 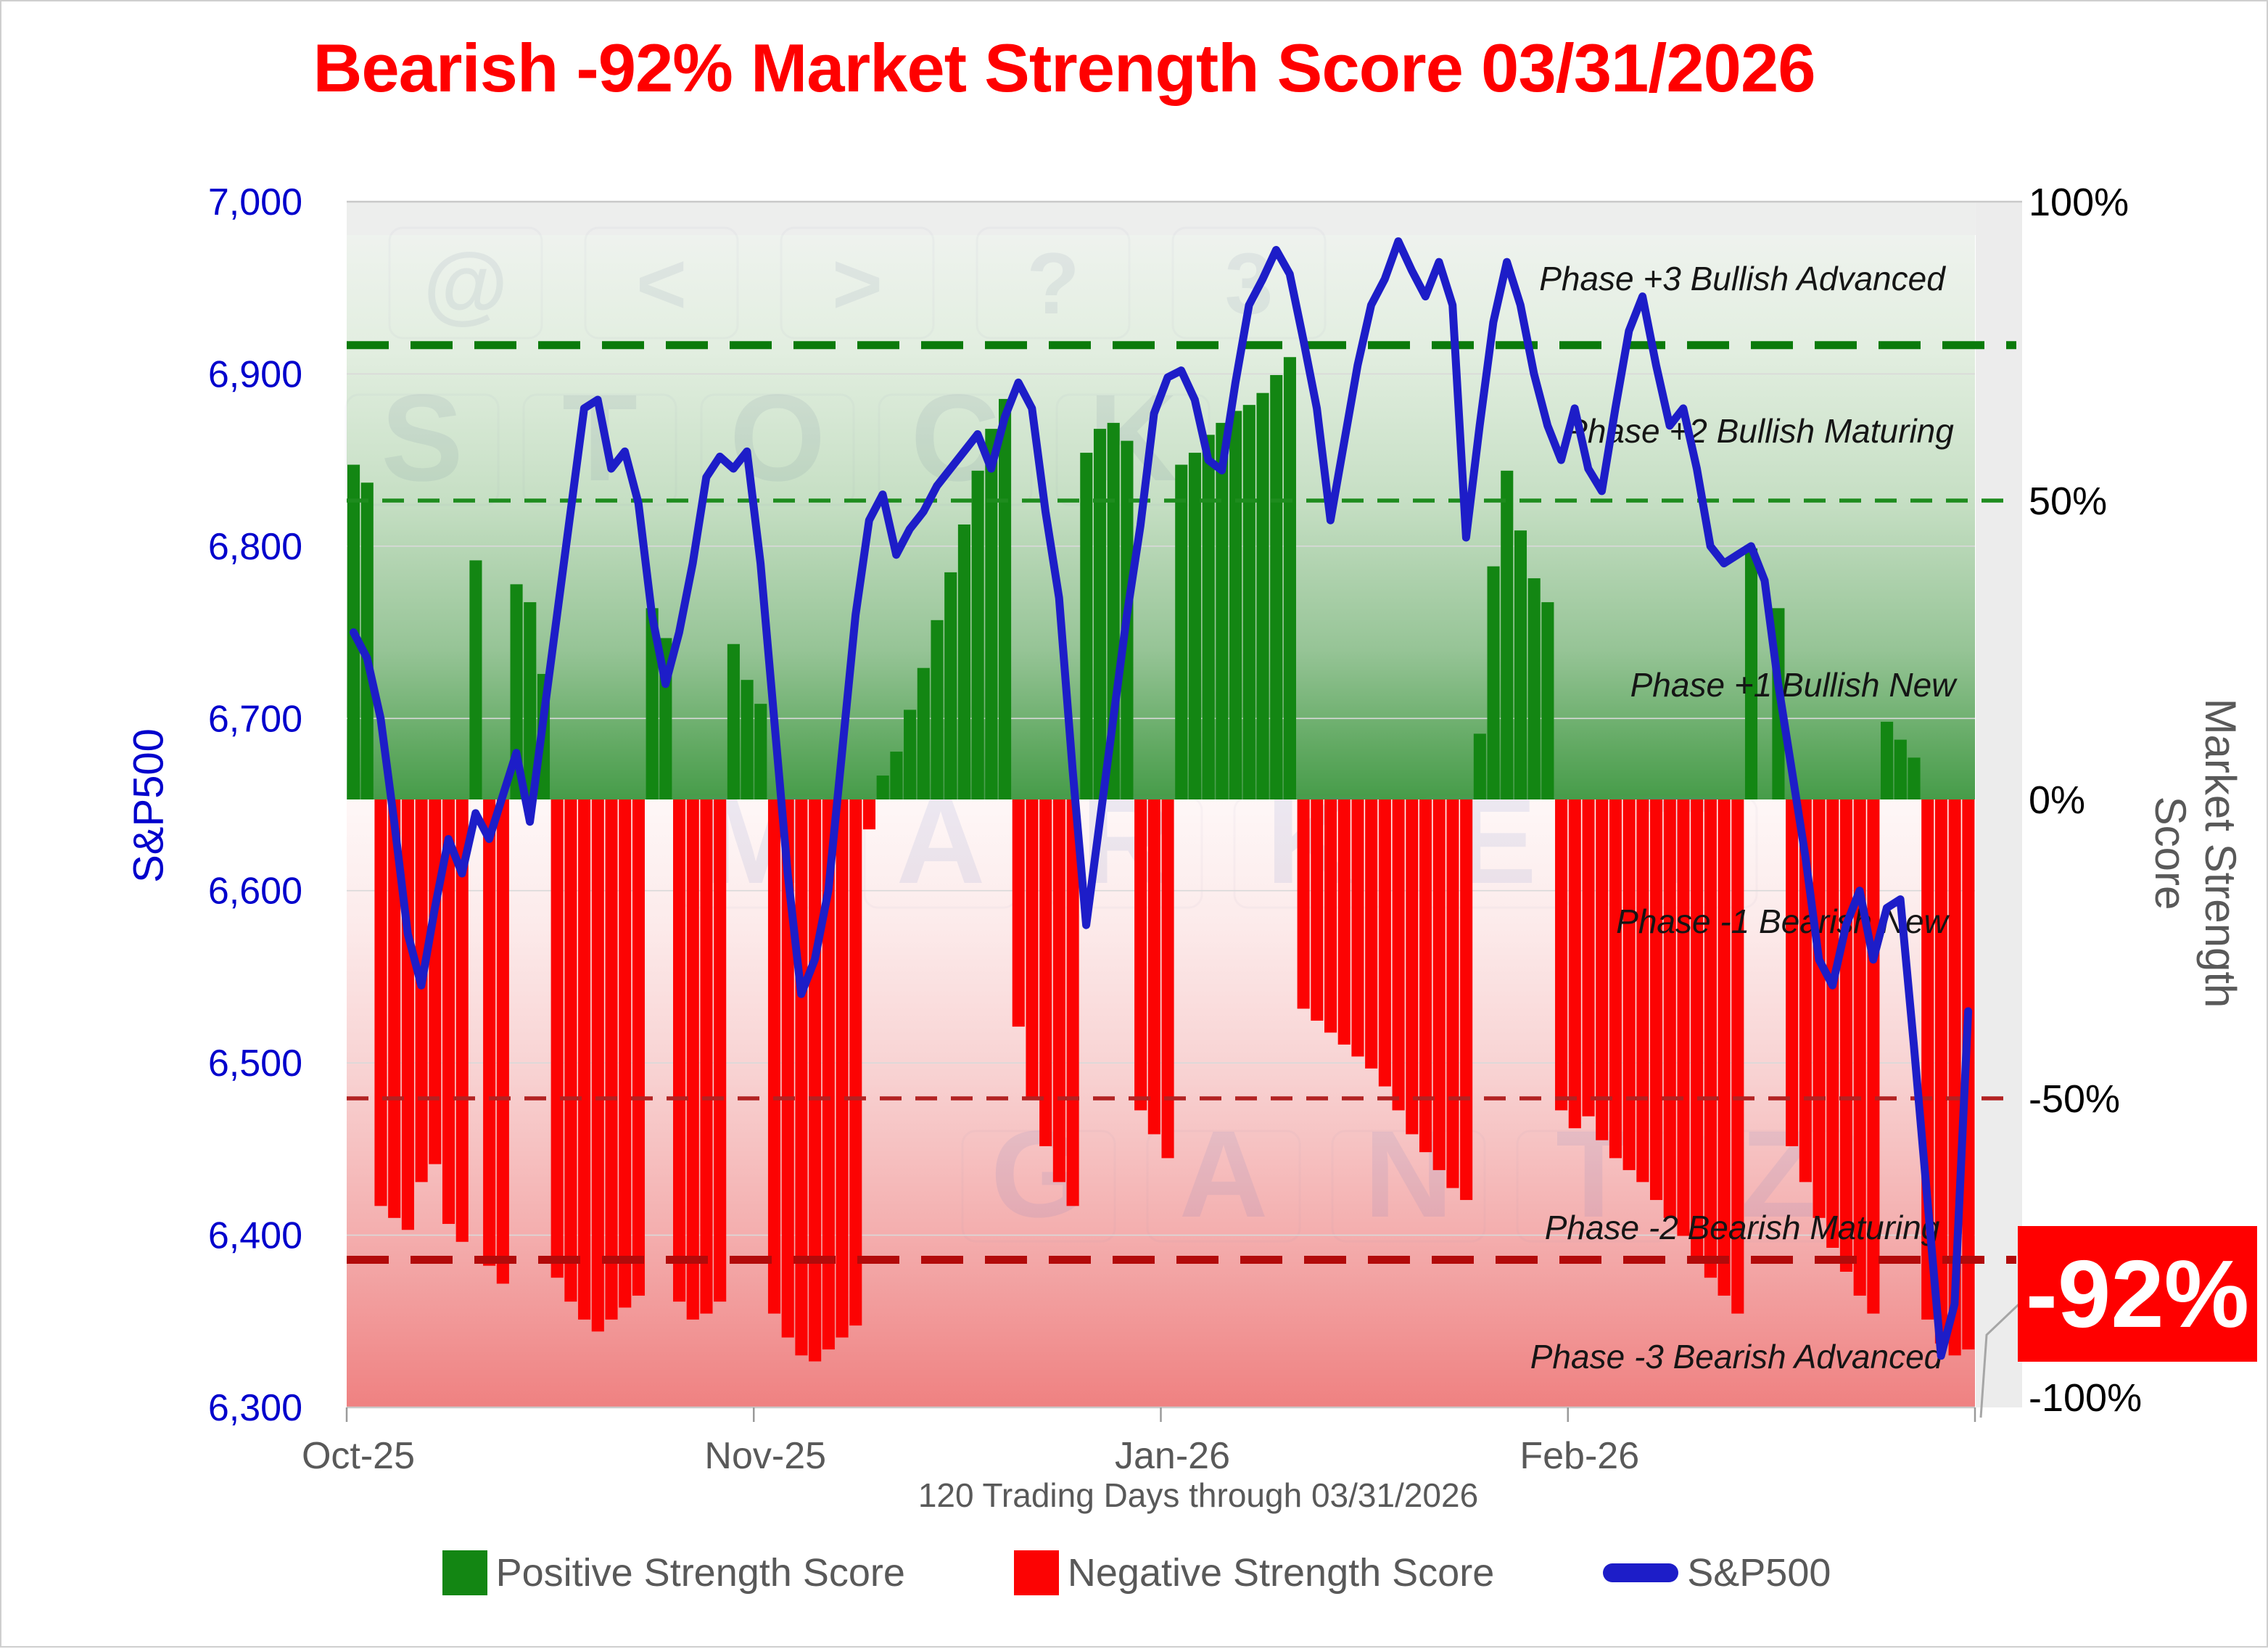 What do you see at coordinates (255, 1408) in the screenshot?
I see `y-left-tick-label: 6,300` at bounding box center [255, 1408].